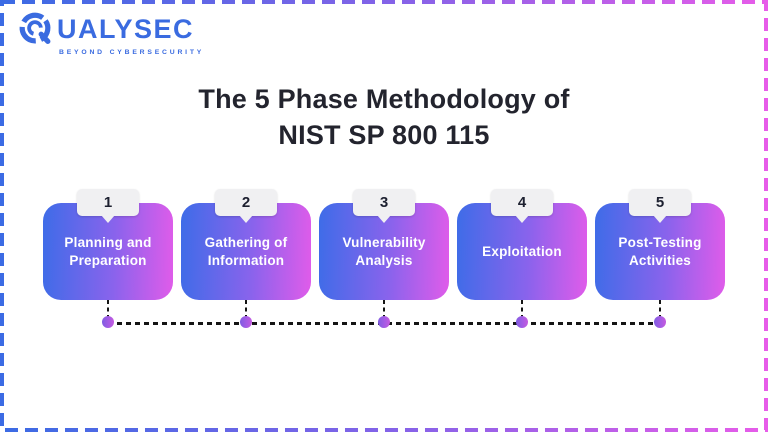 The image size is (768, 432). Describe the element at coordinates (660, 251) in the screenshot. I see `phase-label: Post-Testing Activities` at that location.